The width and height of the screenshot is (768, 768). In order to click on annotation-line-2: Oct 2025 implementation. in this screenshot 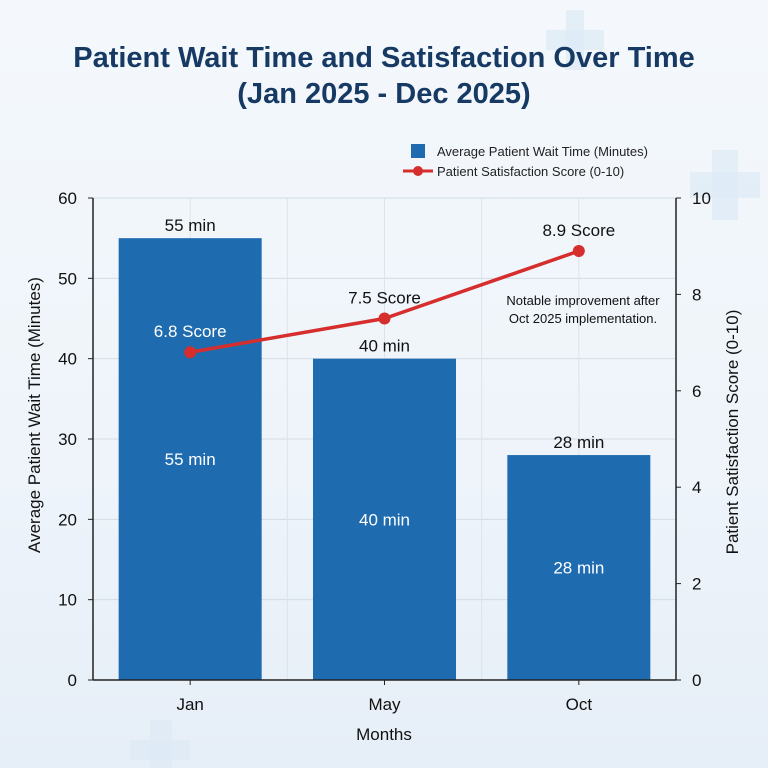, I will do `click(583, 318)`.